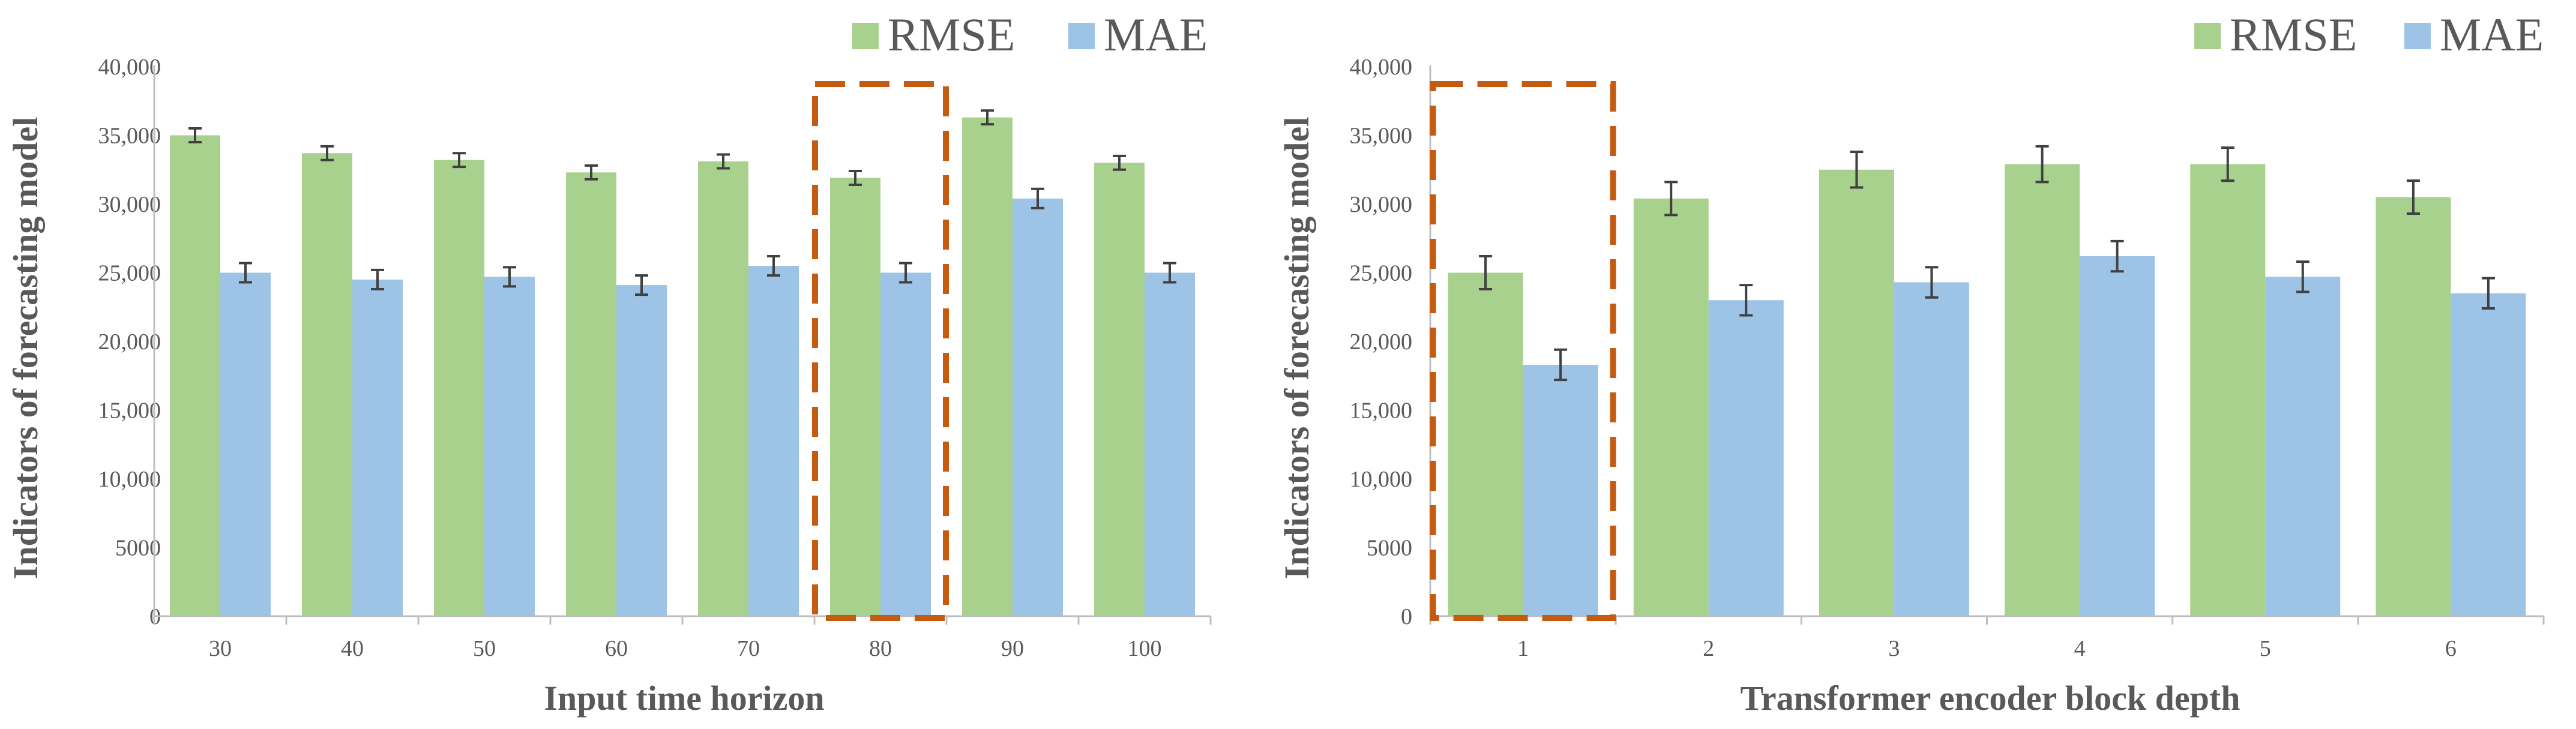 The width and height of the screenshot is (2576, 729). I want to click on x-tick-label: 40, so click(352, 649).